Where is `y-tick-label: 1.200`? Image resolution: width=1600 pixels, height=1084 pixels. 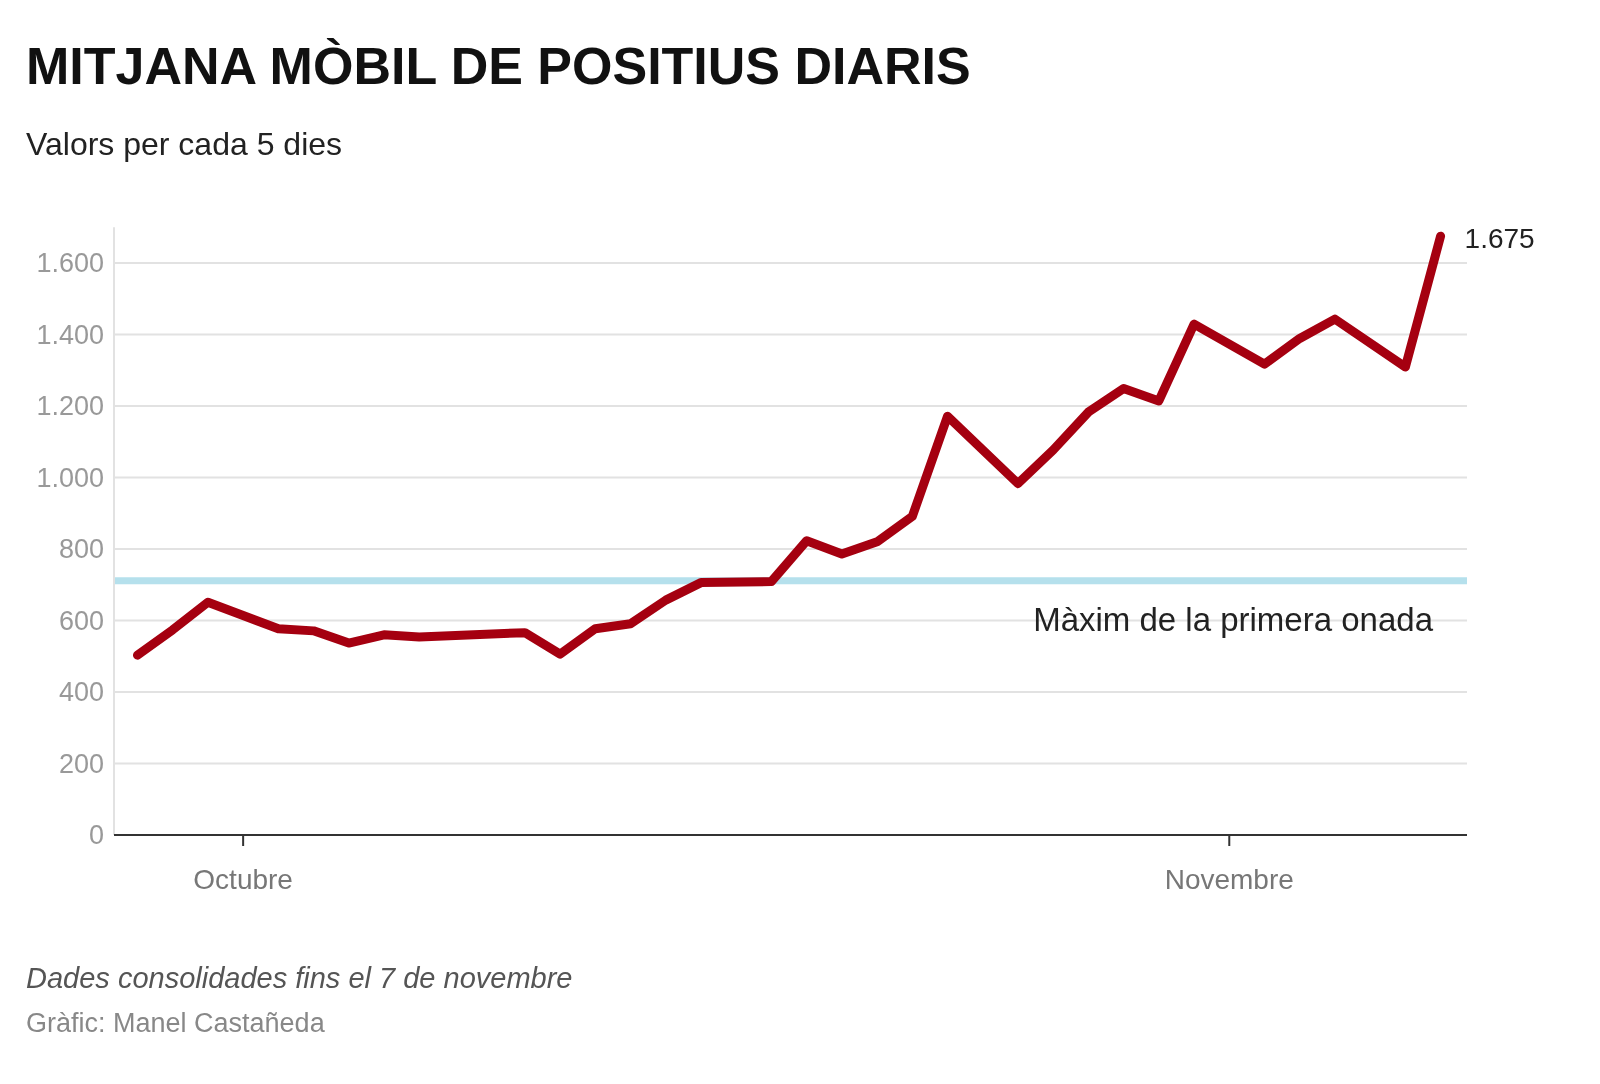 y-tick-label: 1.200 is located at coordinates (70, 406).